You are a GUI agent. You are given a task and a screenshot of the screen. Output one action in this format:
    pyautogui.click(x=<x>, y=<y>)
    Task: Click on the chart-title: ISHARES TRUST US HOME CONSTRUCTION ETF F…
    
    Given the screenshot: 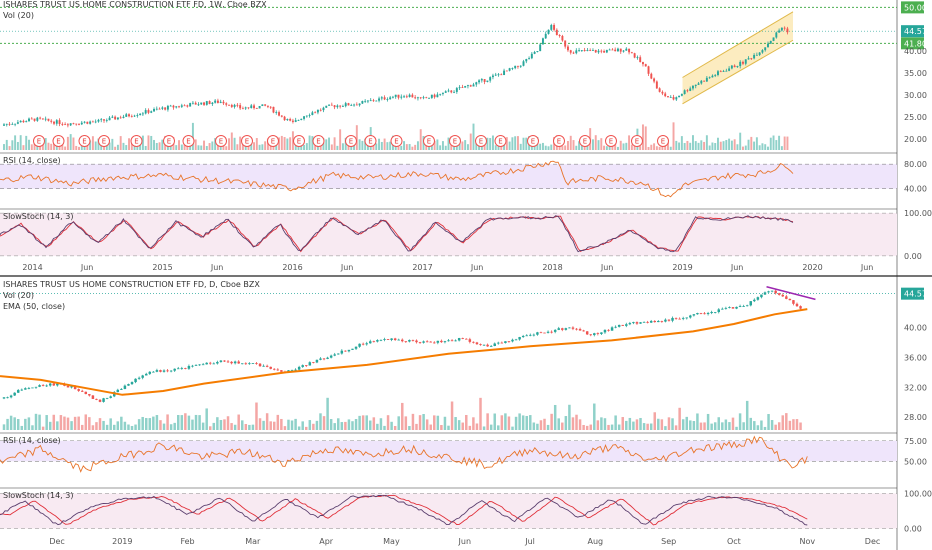 What is the action you would take?
    pyautogui.click(x=135, y=4)
    